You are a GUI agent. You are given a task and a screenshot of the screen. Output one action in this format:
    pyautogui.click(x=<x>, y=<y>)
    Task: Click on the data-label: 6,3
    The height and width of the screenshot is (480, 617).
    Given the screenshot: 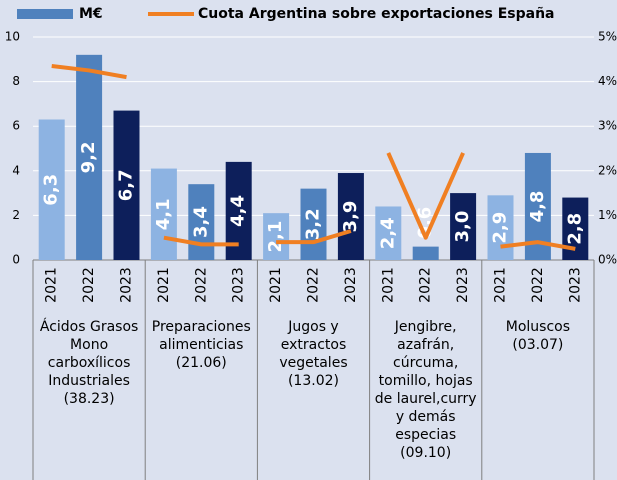 What is the action you would take?
    pyautogui.click(x=51, y=190)
    